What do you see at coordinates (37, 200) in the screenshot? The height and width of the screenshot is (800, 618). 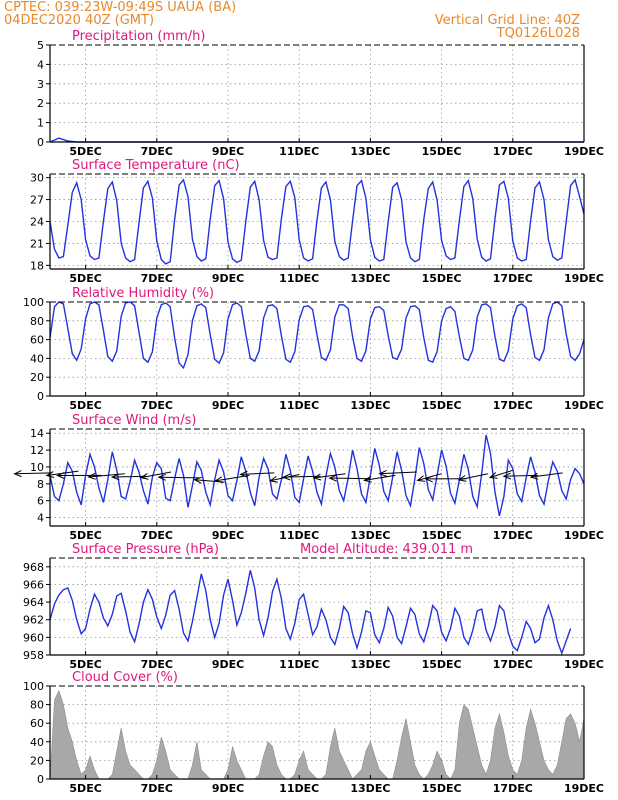 I see `y-tick-label: 27` at bounding box center [37, 200].